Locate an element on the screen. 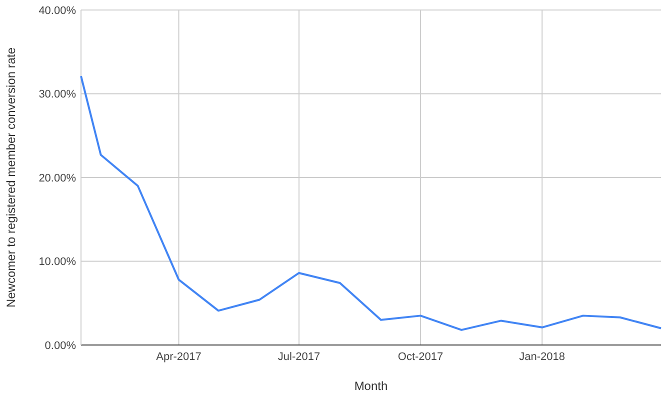 This screenshot has width=667, height=400. x-axis-title: Month is located at coordinates (371, 386).